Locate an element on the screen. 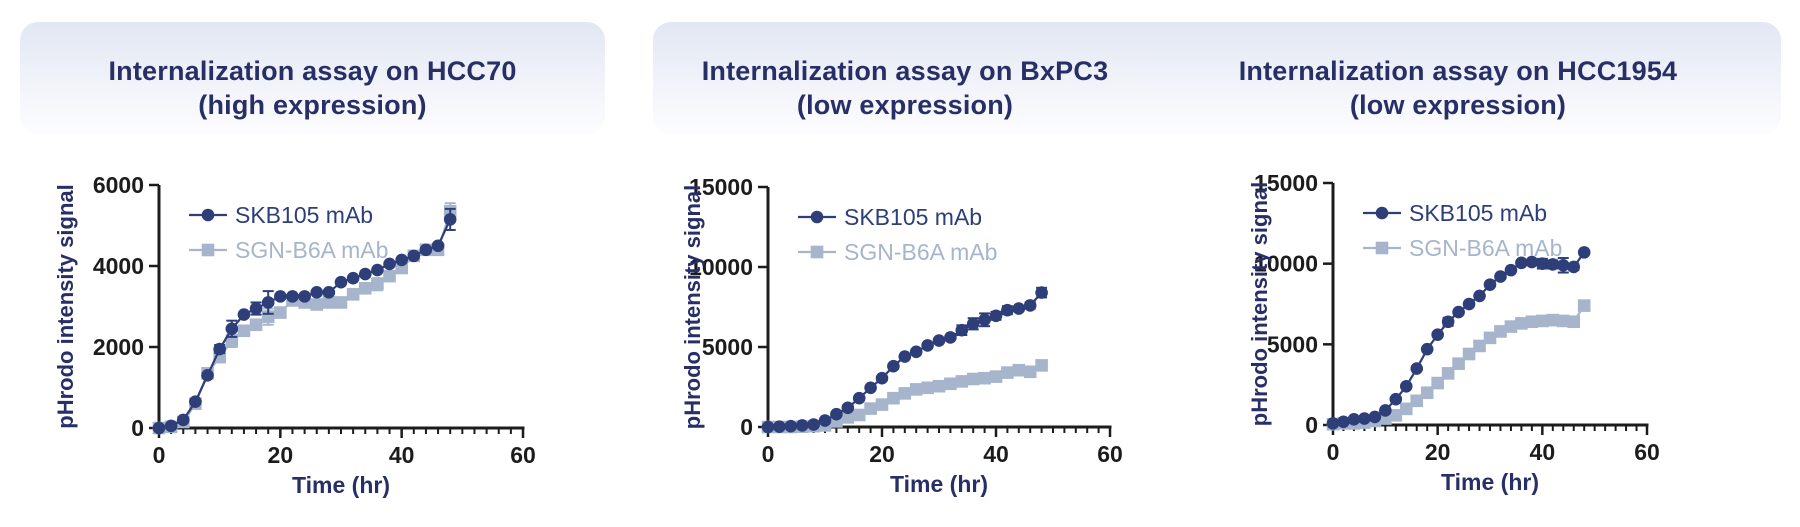 This screenshot has height=527, width=1800. series-sgn-b6a-mab is located at coordinates (1458, 365).